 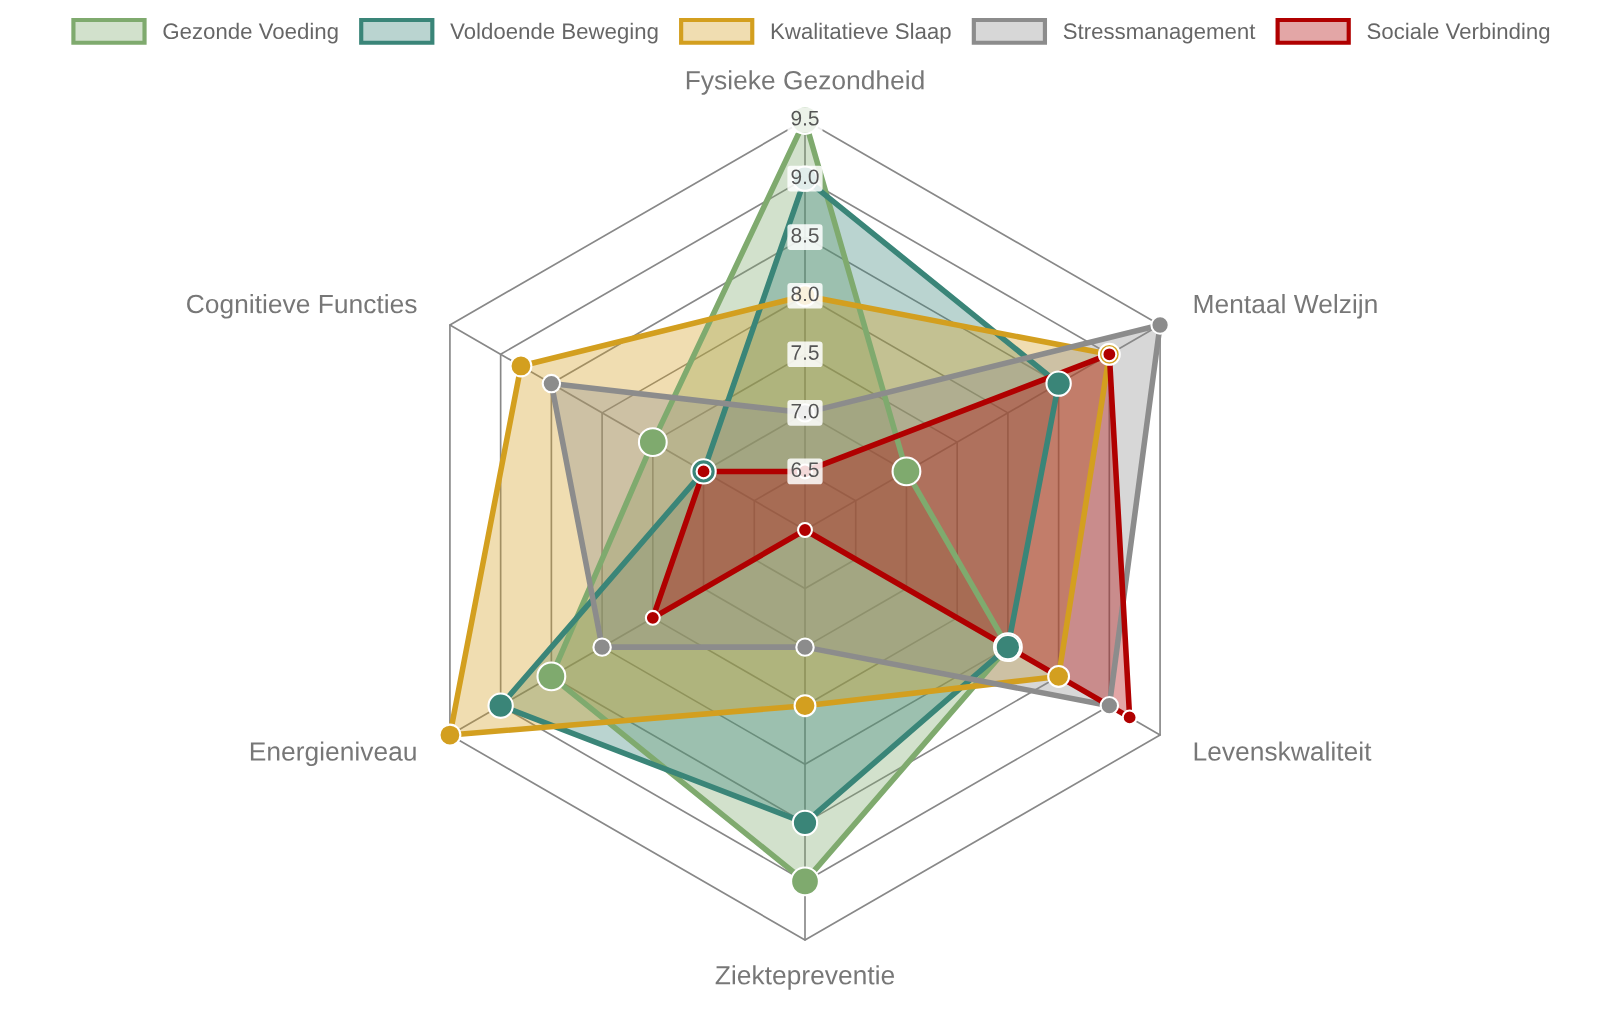 I want to click on spoke-label: Levenskwaliteit, so click(x=1283, y=751).